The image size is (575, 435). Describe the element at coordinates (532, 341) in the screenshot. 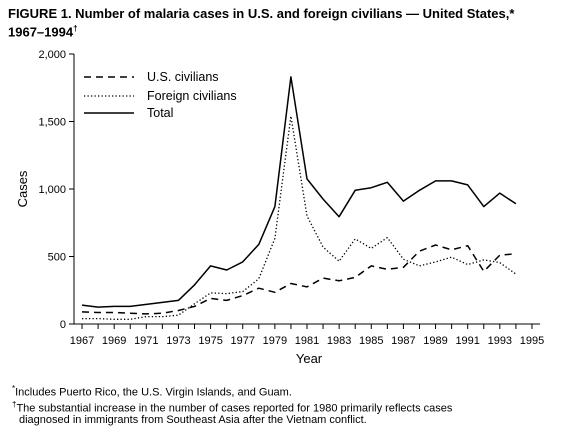

I see `x-tick-label: 1995` at that location.